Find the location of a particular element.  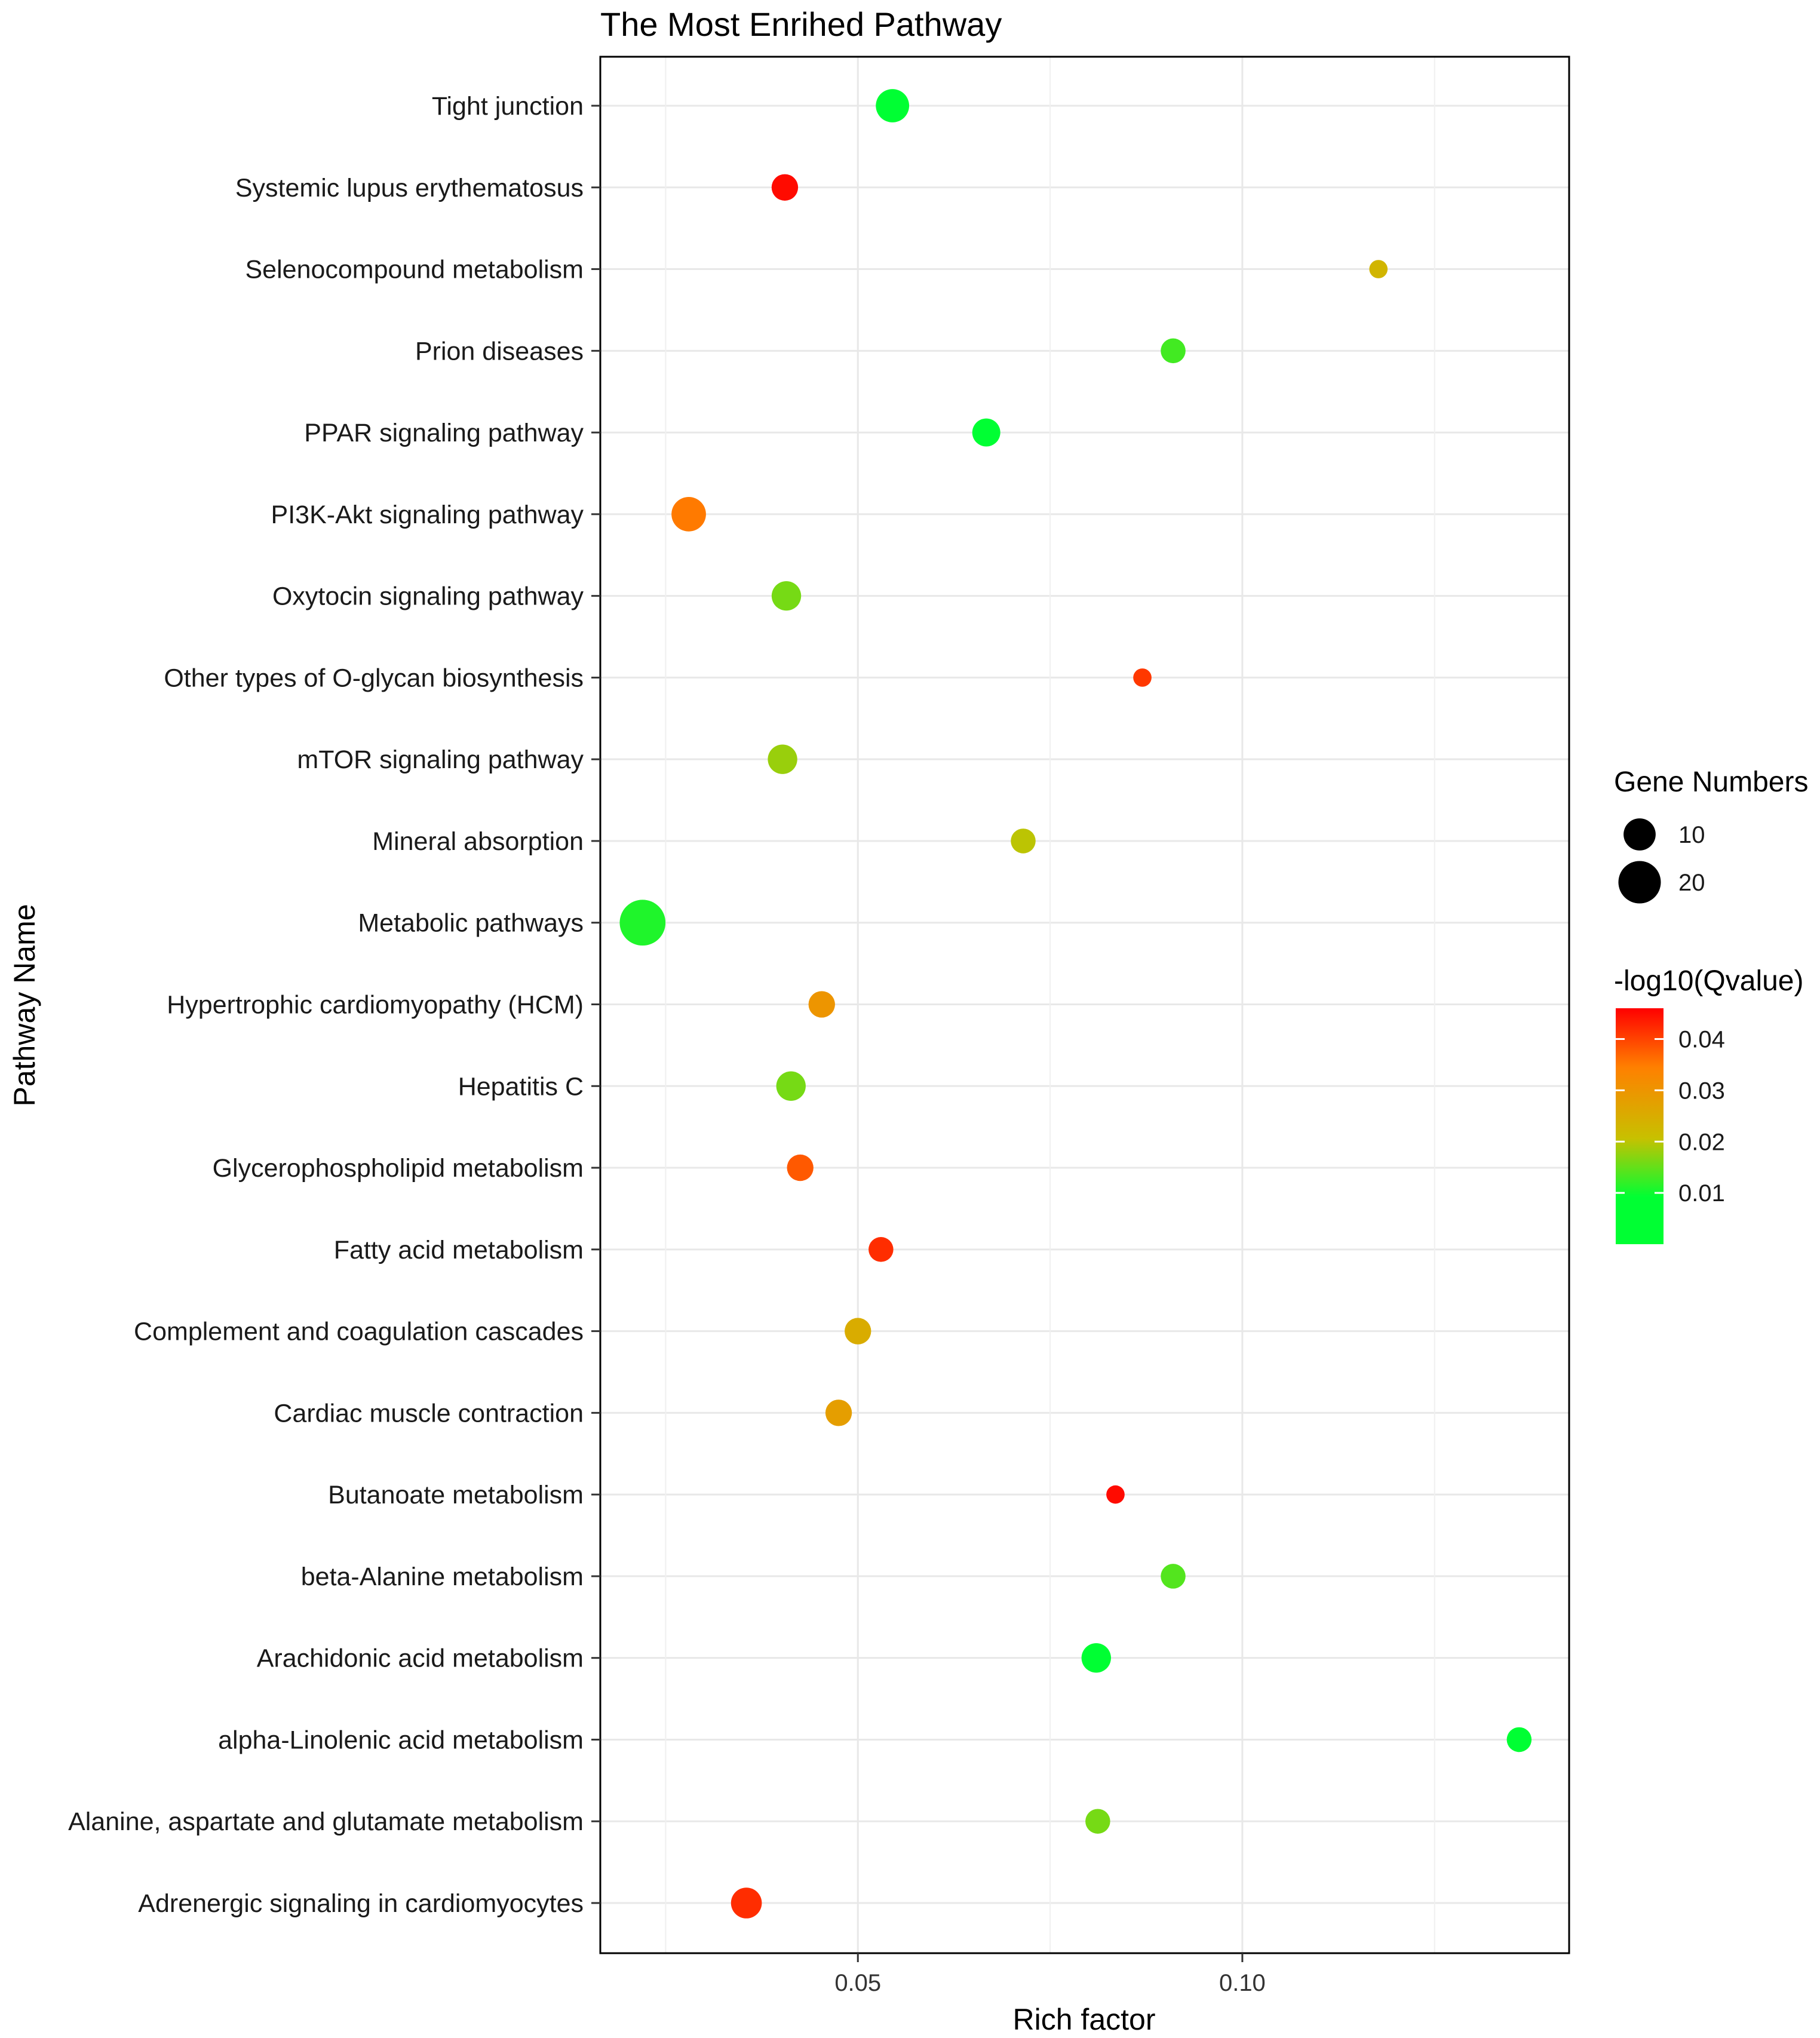

y-axis-title: Pathway Name is located at coordinates (24, 1005).